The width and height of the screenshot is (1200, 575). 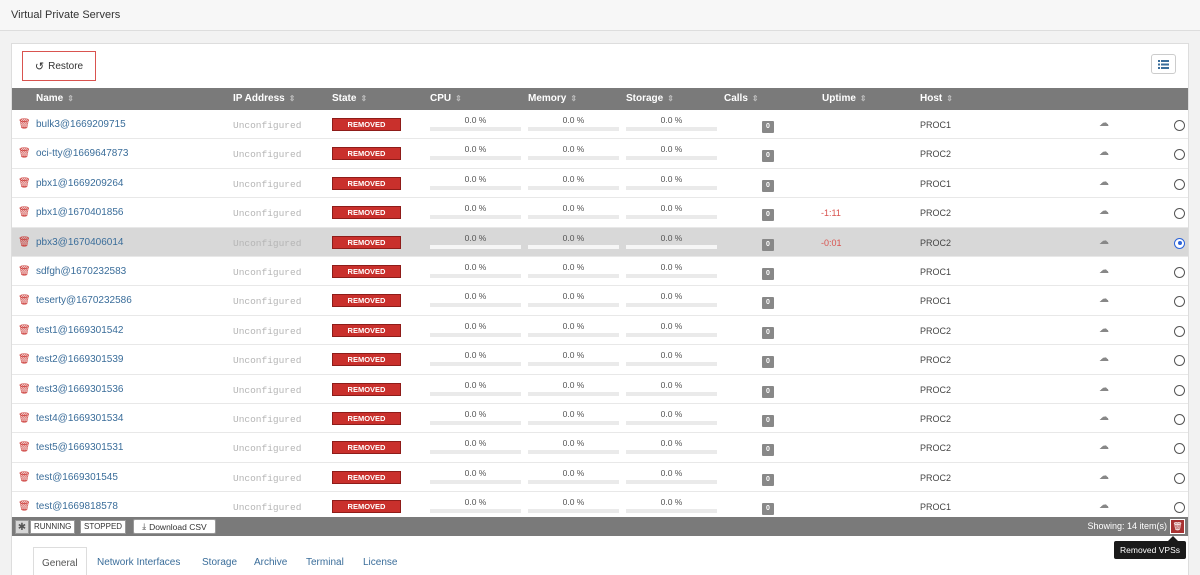 What do you see at coordinates (380, 562) in the screenshot?
I see `tab-license: License` at bounding box center [380, 562].